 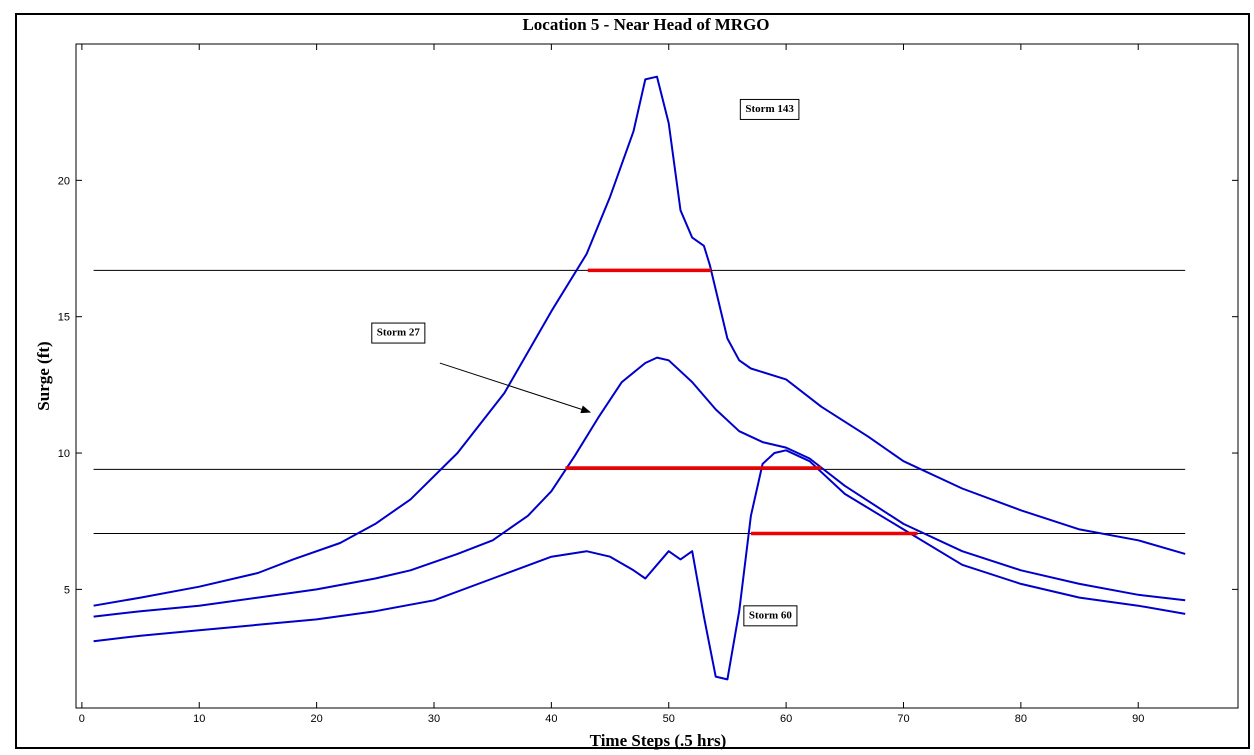 What do you see at coordinates (551, 719) in the screenshot?
I see `x-tick-label: 40` at bounding box center [551, 719].